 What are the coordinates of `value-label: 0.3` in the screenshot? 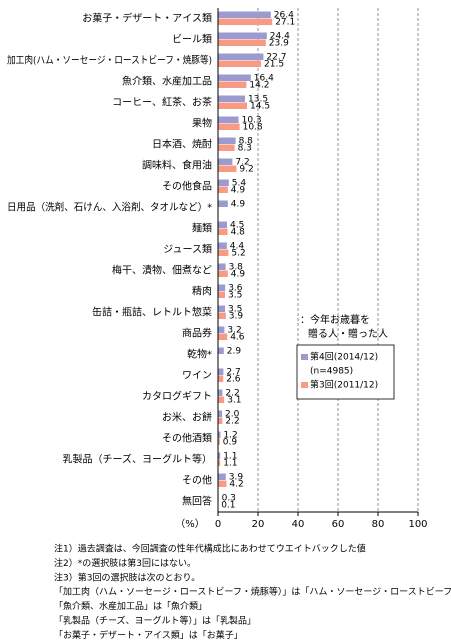 It's located at (229, 499).